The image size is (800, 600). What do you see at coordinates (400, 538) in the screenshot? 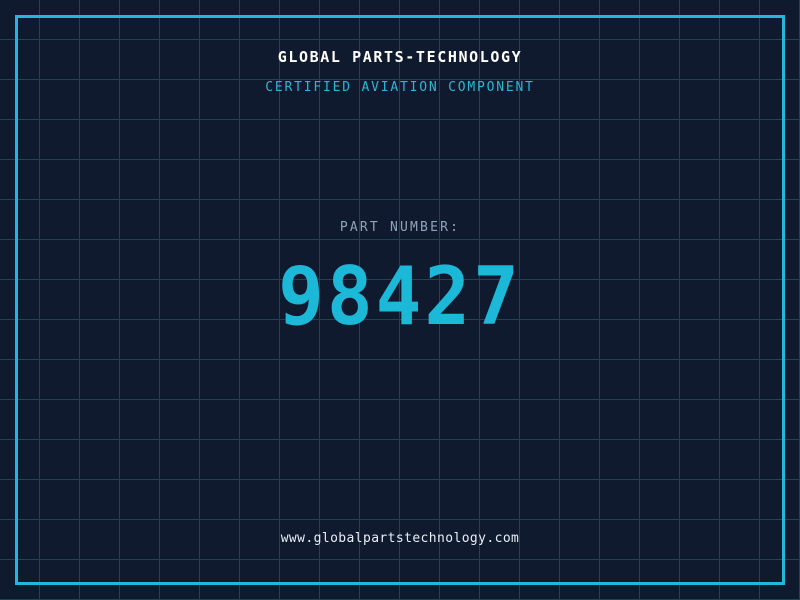
I see `footer-website-url: www.globalpartstechnology.com` at bounding box center [400, 538].